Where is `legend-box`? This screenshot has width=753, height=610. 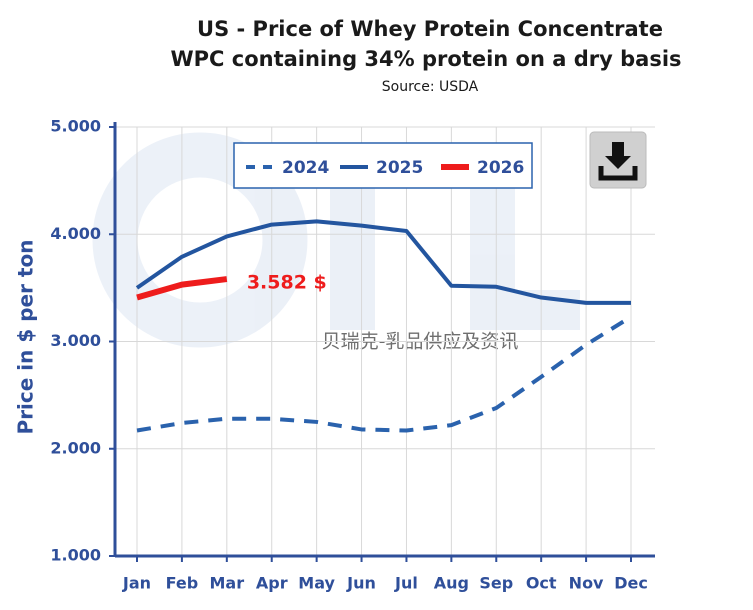 legend-box is located at coordinates (383, 165).